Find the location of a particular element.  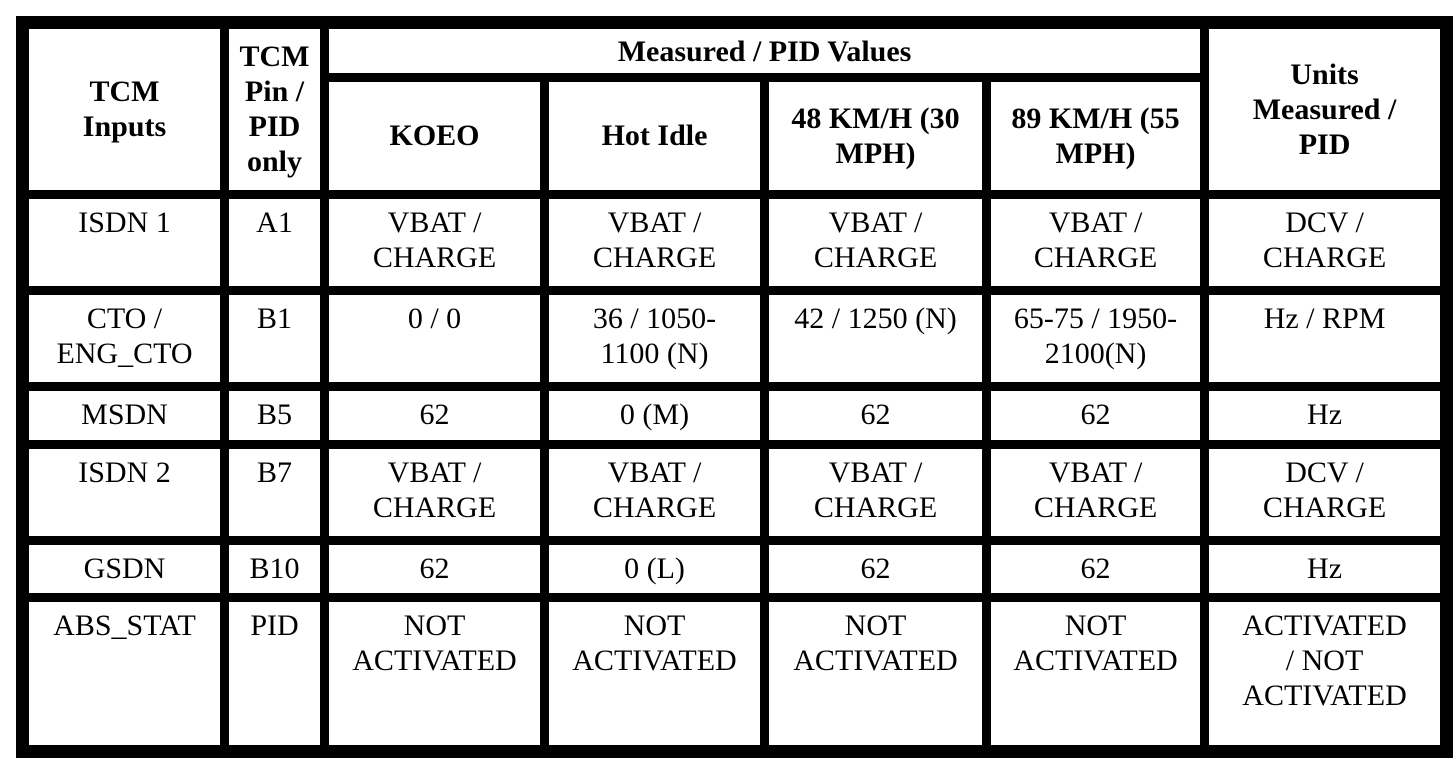

table-row-gsdn: GSDN B10 62 0 (L) 62 62 Hz is located at coordinates (735, 568).